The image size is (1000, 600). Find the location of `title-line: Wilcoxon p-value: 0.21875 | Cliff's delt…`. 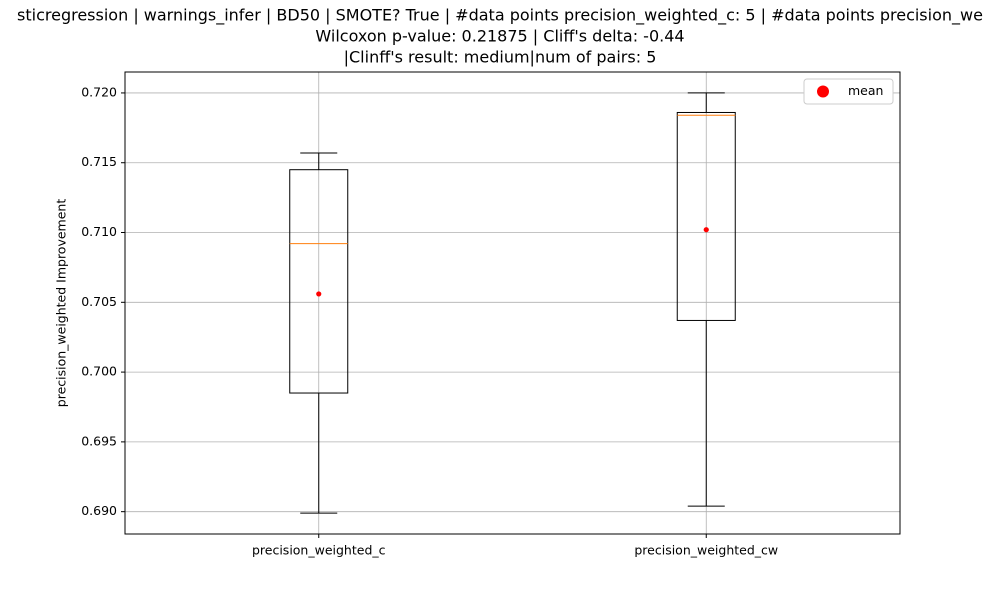

title-line: Wilcoxon p-value: 0.21875 | Cliff's delt… is located at coordinates (499, 36).